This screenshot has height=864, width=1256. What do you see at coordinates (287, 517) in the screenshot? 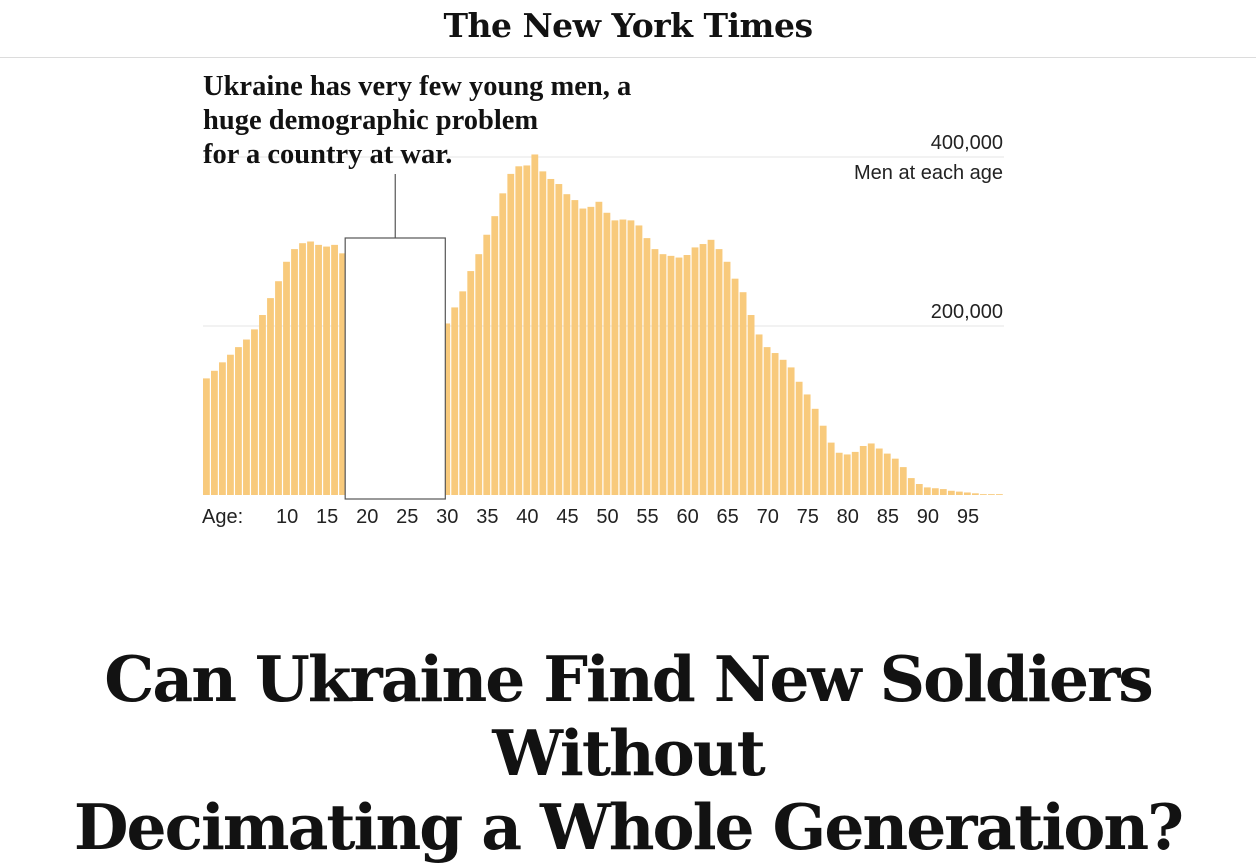
I see `x-tick-label-10: 10` at bounding box center [287, 517].